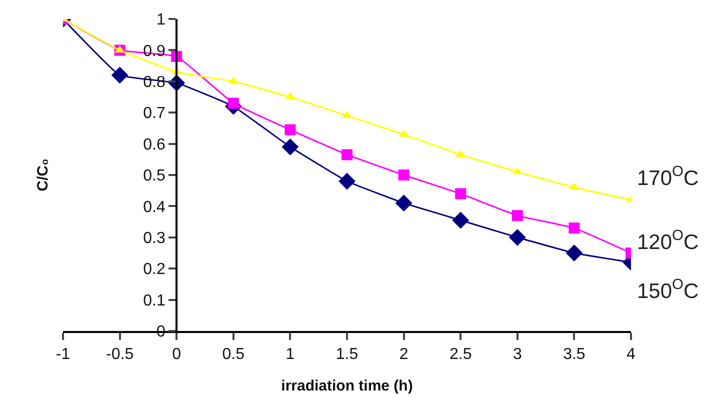 Image resolution: width=712 pixels, height=405 pixels. I want to click on series-label: 150$^{O}$C, so click(668, 290).